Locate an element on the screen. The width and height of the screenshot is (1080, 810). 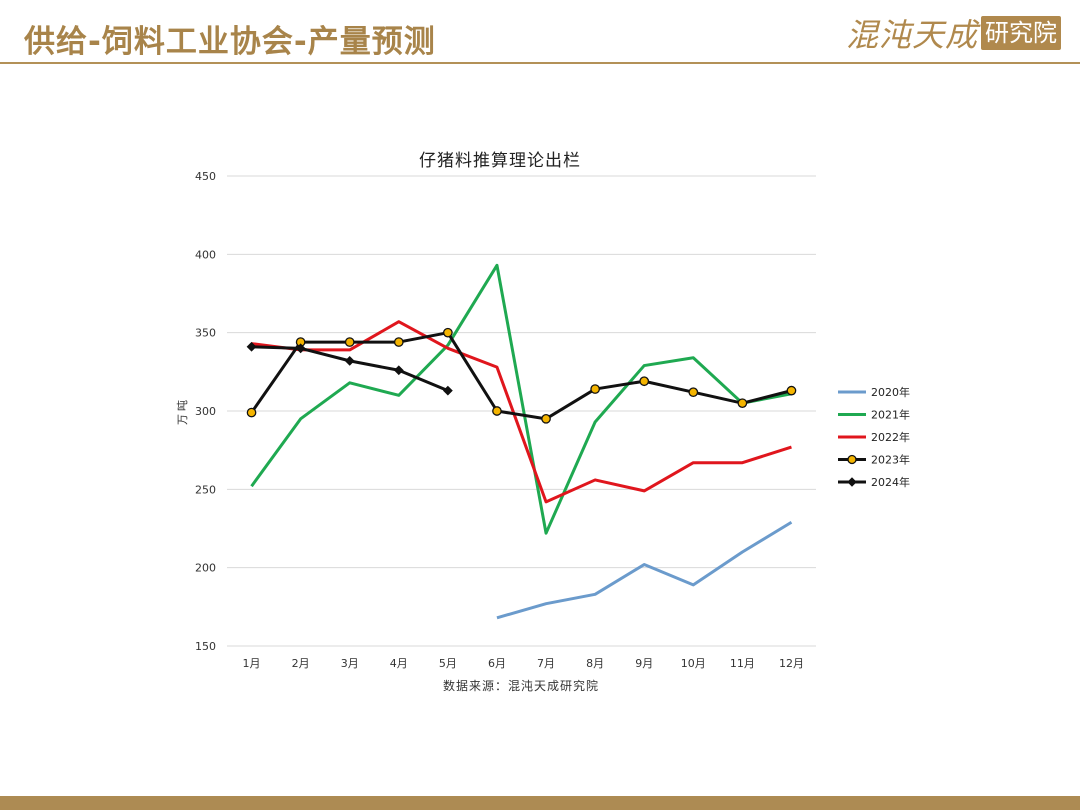
data-point-2023年-1月 is located at coordinates (251, 412).